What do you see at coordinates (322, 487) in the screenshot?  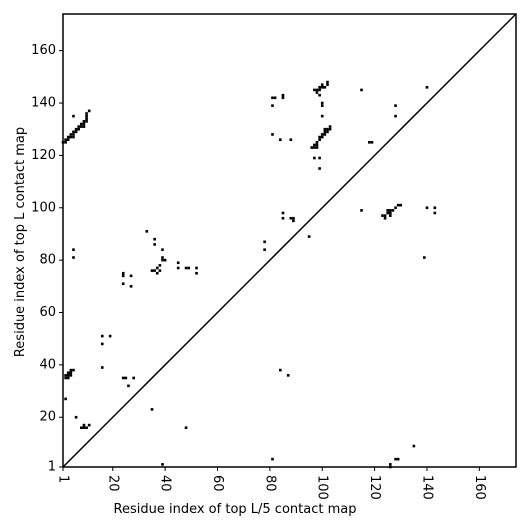 I see `x-tick-label: 100` at bounding box center [322, 487].